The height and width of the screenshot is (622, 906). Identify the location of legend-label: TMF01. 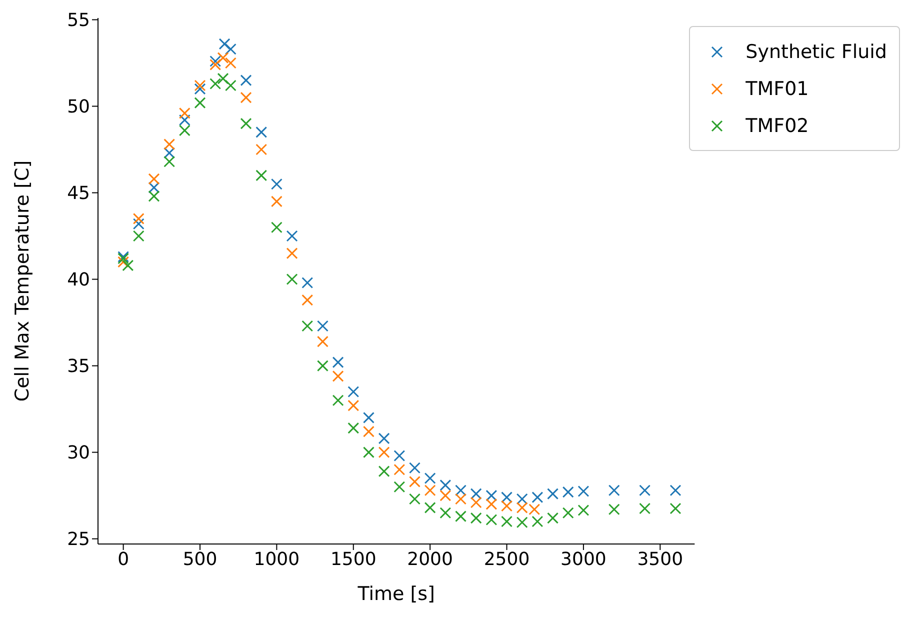
(777, 89).